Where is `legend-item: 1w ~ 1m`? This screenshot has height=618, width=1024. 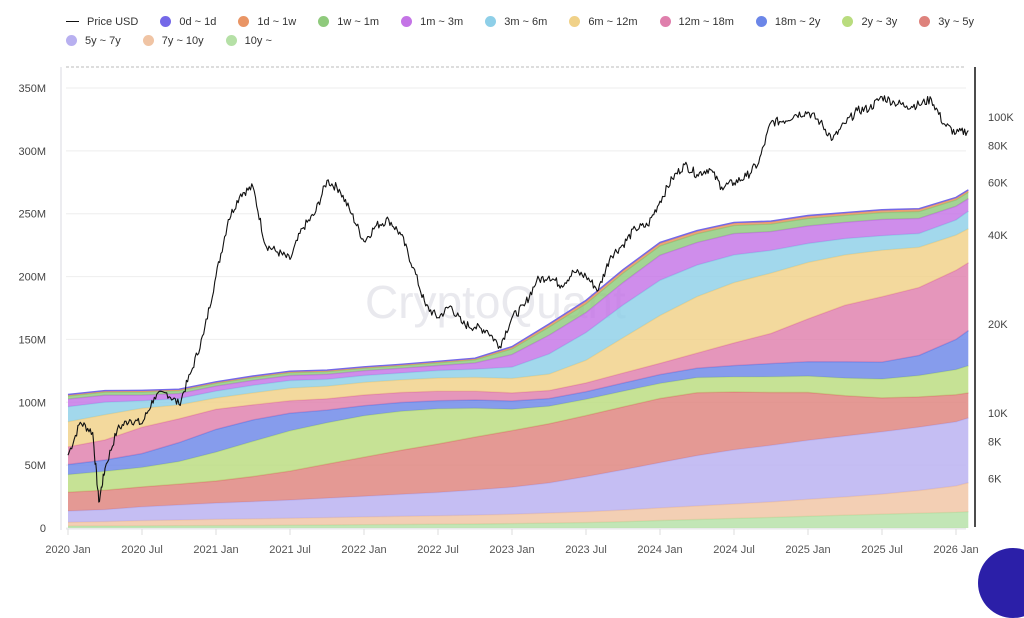
legend-item: 1w ~ 1m is located at coordinates (348, 22).